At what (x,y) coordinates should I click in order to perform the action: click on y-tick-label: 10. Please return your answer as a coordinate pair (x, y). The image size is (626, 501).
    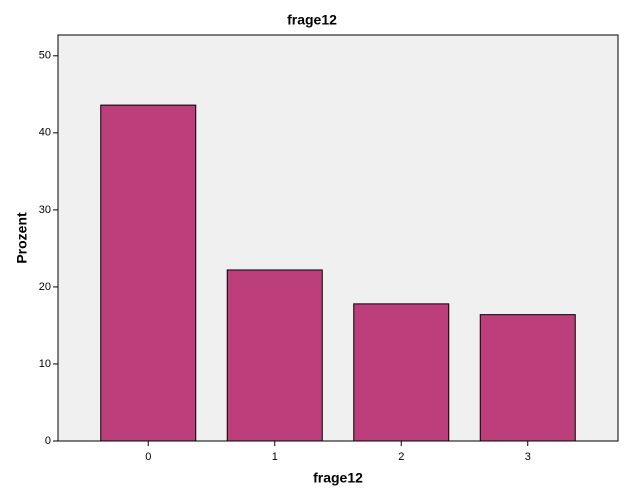
    Looking at the image, I should click on (45, 364).